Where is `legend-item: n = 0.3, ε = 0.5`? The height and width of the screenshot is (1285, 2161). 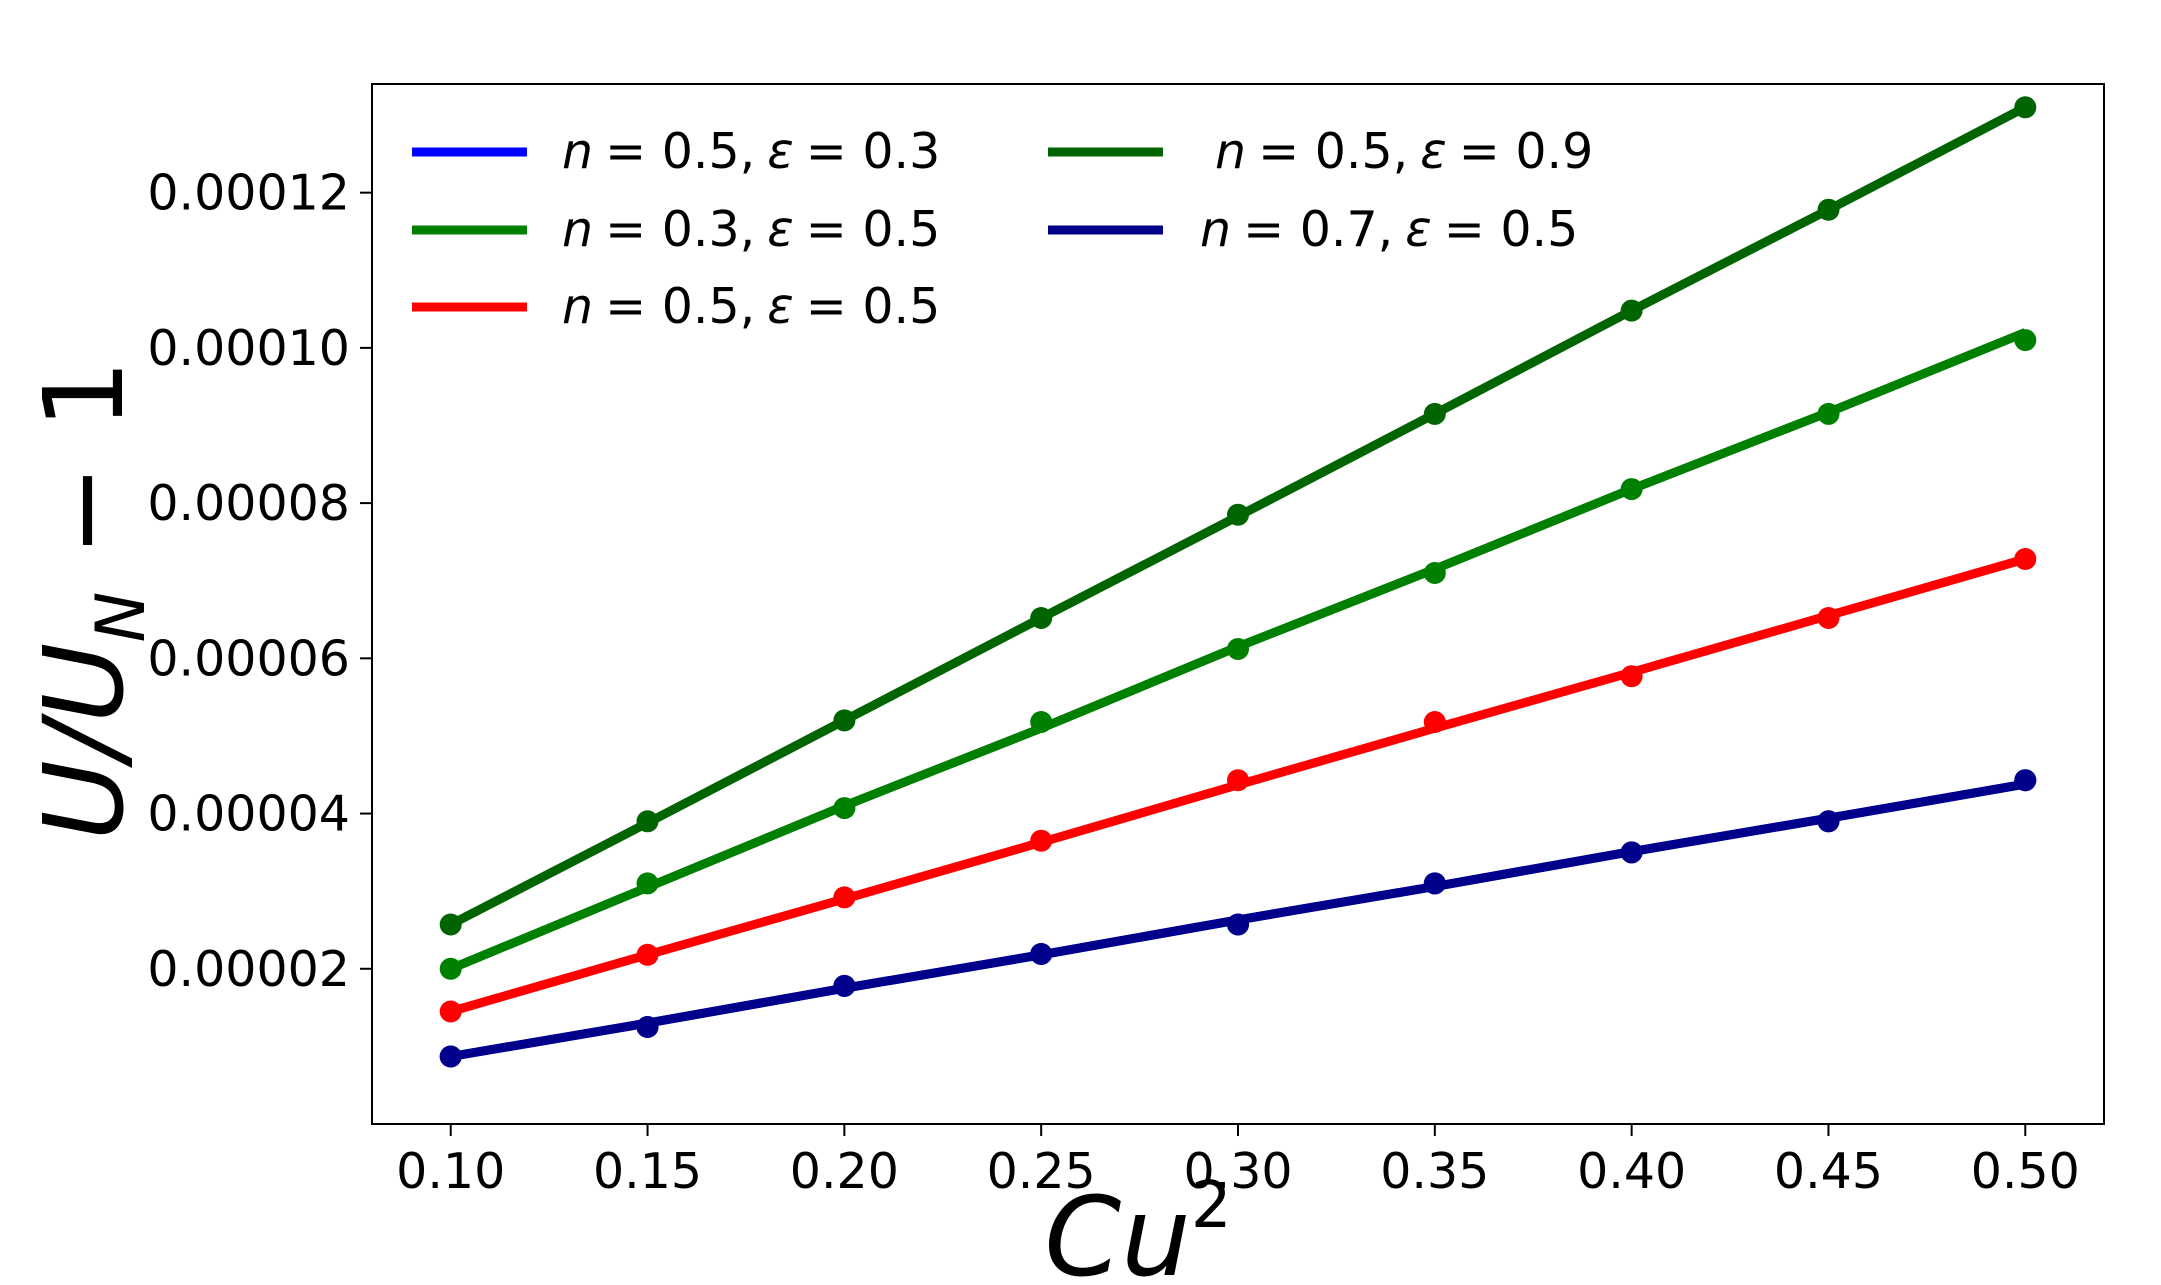
legend-item: n = 0.3, ε = 0.5 is located at coordinates (676, 229).